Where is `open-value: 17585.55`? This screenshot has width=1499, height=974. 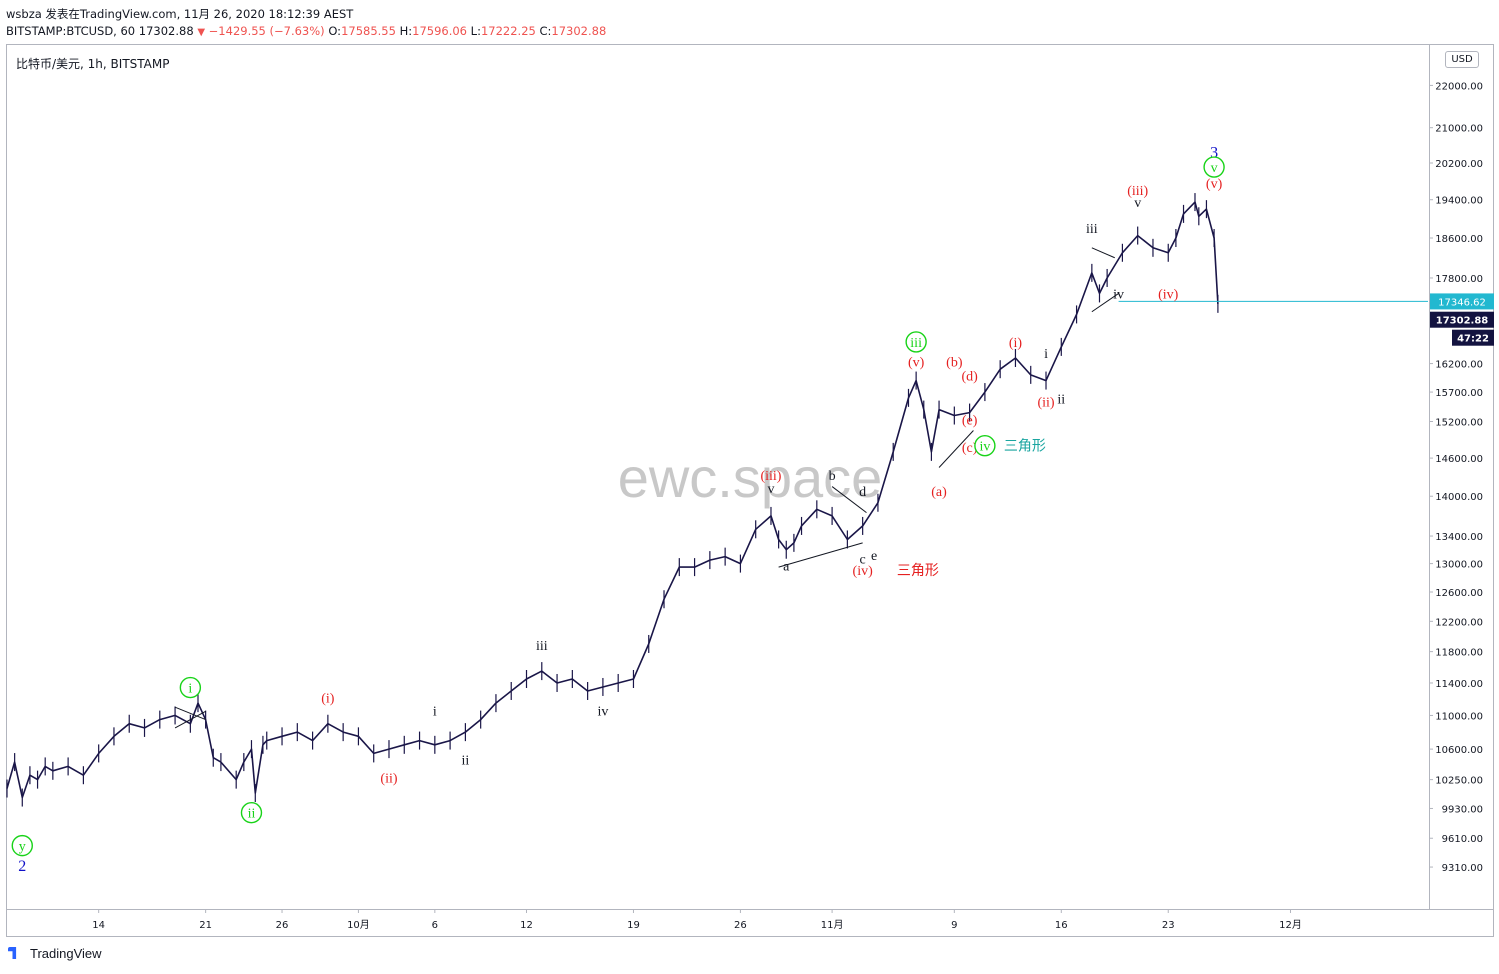 open-value: 17585.55 is located at coordinates (368, 31).